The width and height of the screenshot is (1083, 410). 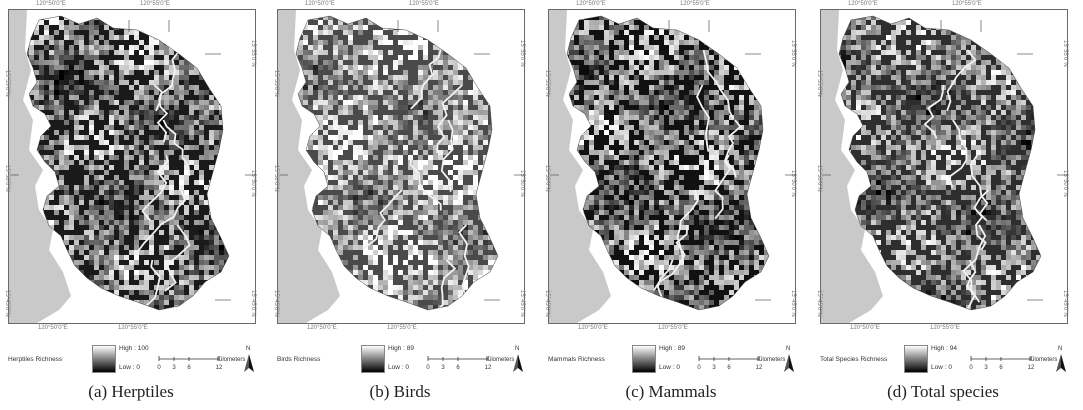 I want to click on legend-title: Birds Richness, so click(x=299, y=359).